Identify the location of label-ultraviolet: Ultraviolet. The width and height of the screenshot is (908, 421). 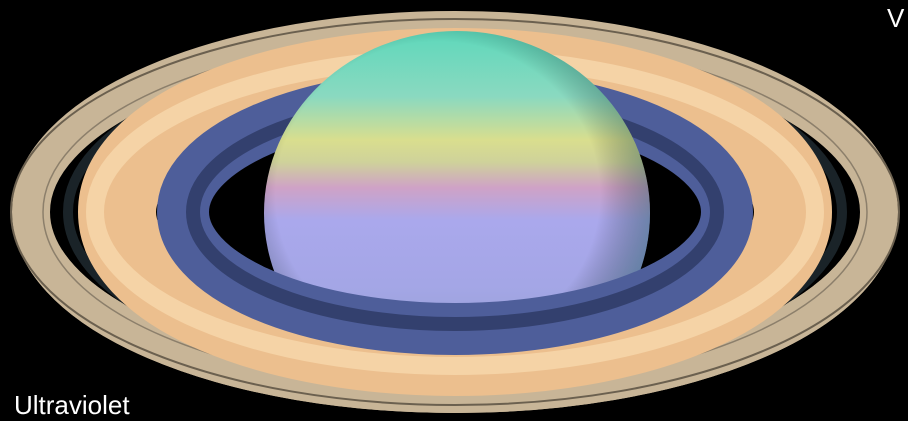
(72, 405).